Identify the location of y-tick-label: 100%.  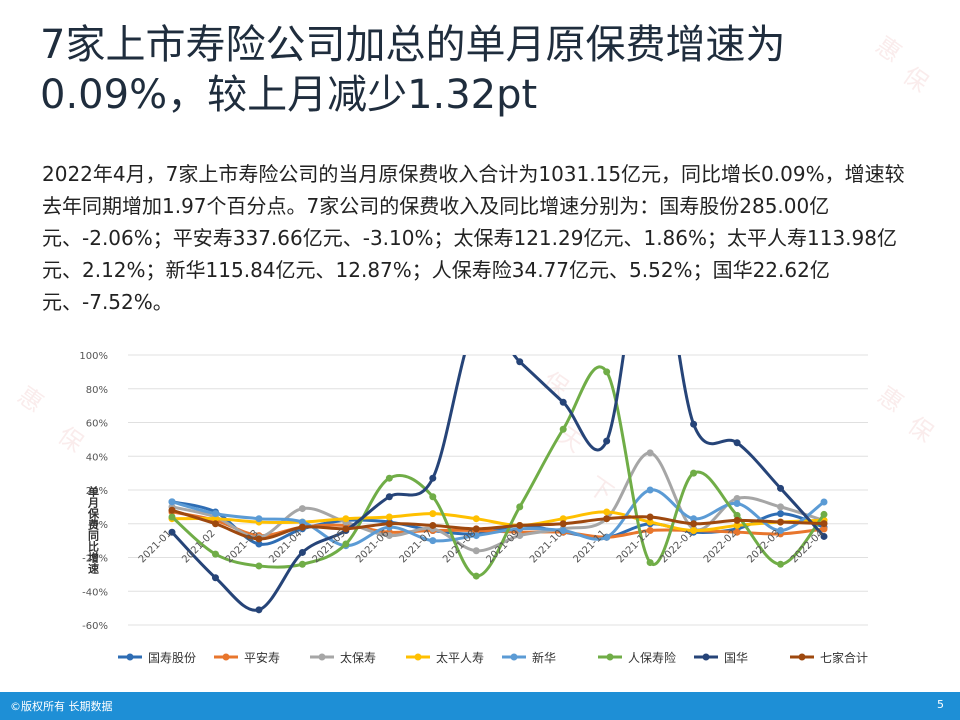
(93, 356).